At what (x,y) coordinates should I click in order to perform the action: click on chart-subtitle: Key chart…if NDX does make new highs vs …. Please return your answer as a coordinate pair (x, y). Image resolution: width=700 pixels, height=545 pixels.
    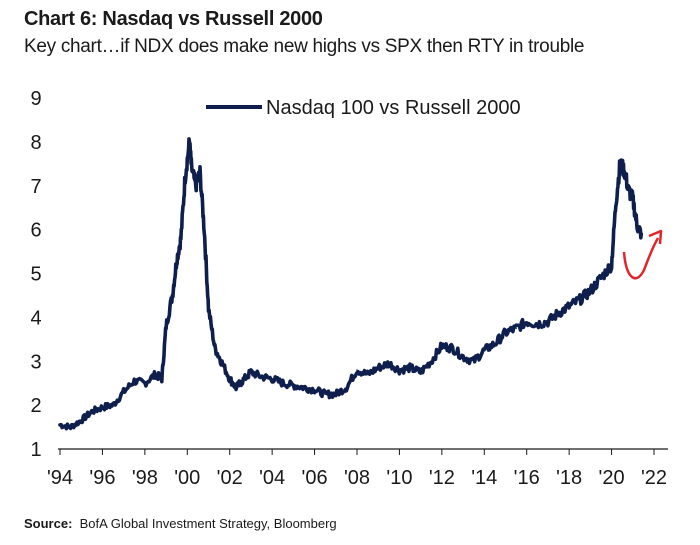
    Looking at the image, I should click on (304, 46).